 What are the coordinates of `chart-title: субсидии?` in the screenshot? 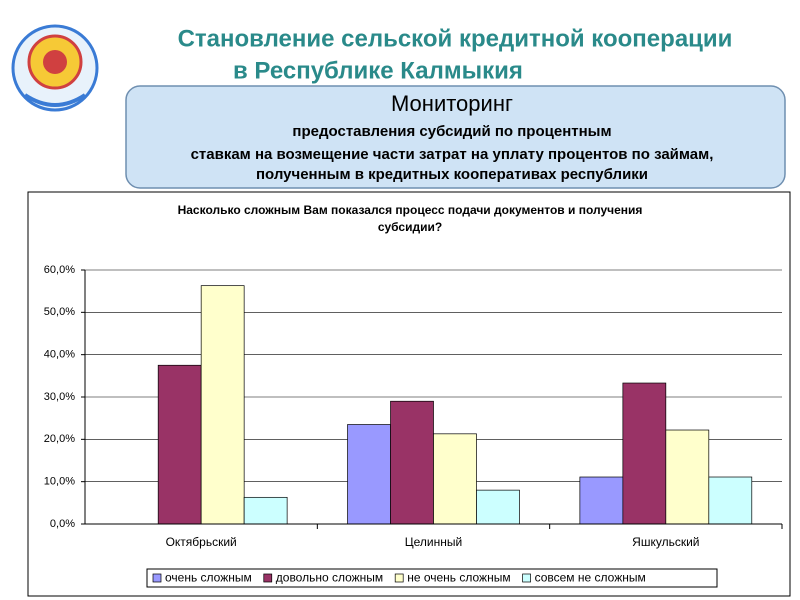 It's located at (410, 227).